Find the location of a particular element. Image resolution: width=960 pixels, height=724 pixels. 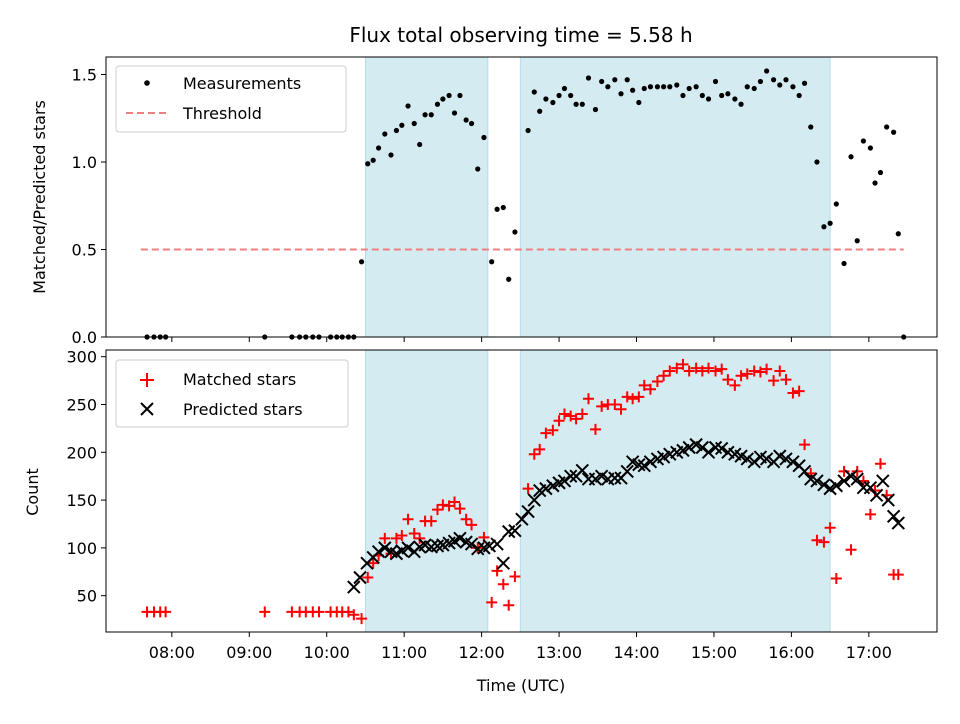

x-tick-label: 08:00 is located at coordinates (172, 652).